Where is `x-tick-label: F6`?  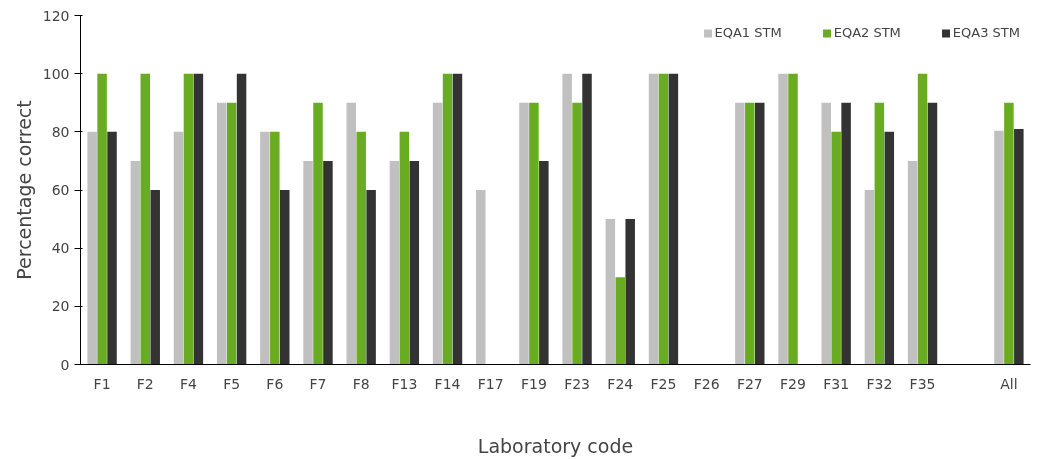
x-tick-label: F6 is located at coordinates (275, 383).